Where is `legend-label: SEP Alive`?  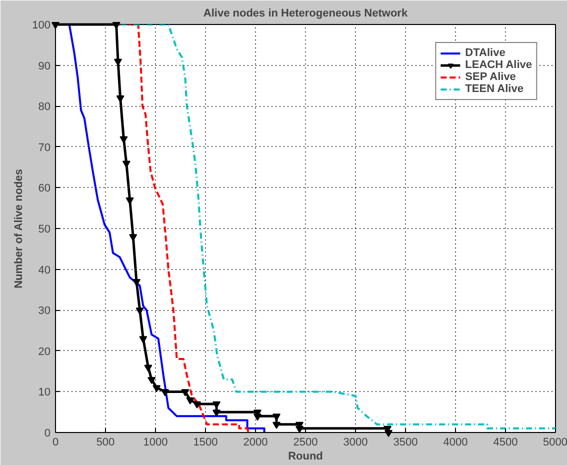 legend-label: SEP Alive is located at coordinates (490, 77).